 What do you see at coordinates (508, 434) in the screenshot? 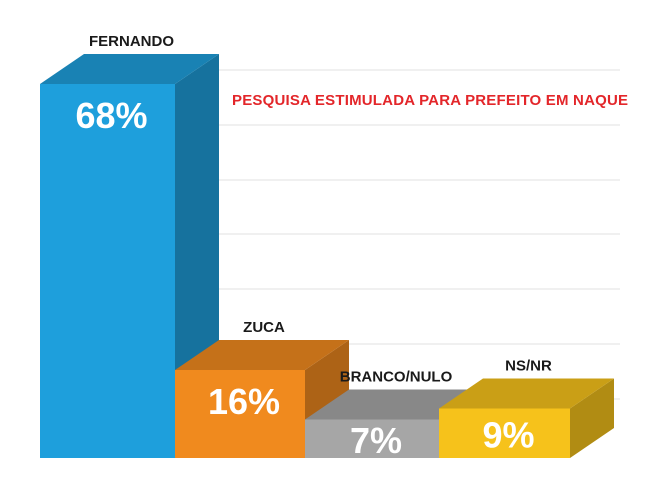
I see `bar-value-label: 9%` at bounding box center [508, 434].